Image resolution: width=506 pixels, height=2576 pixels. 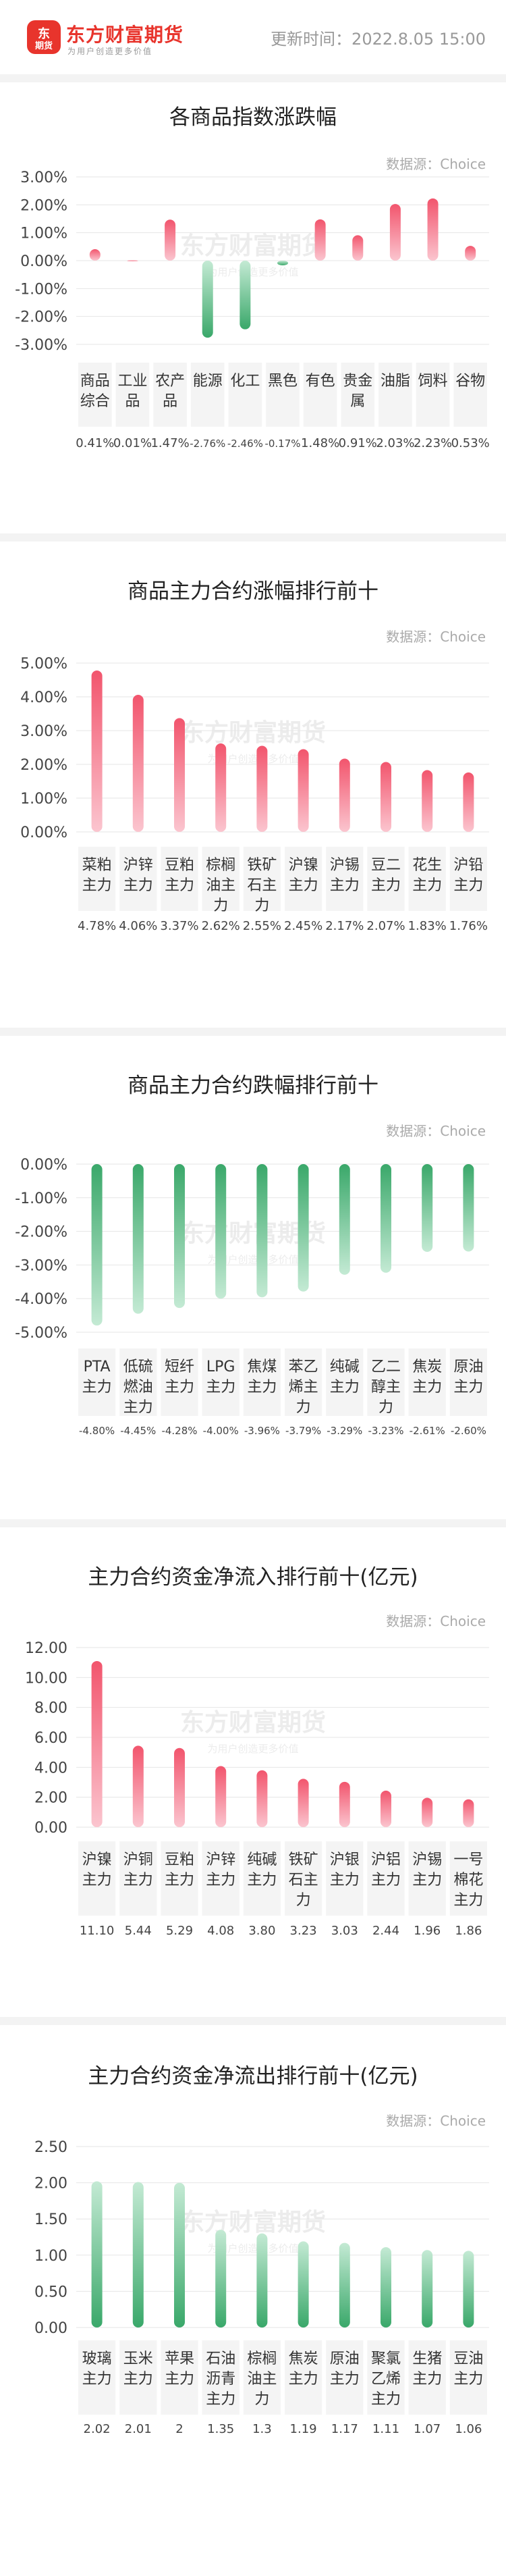 I want to click on value-label: 5.44, so click(x=138, y=1931).